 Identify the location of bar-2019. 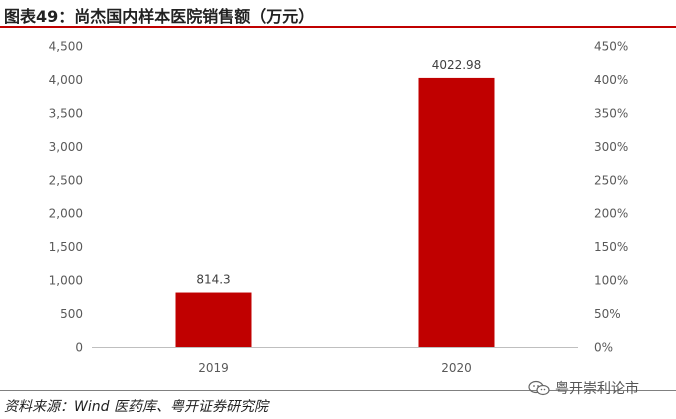
(213, 319).